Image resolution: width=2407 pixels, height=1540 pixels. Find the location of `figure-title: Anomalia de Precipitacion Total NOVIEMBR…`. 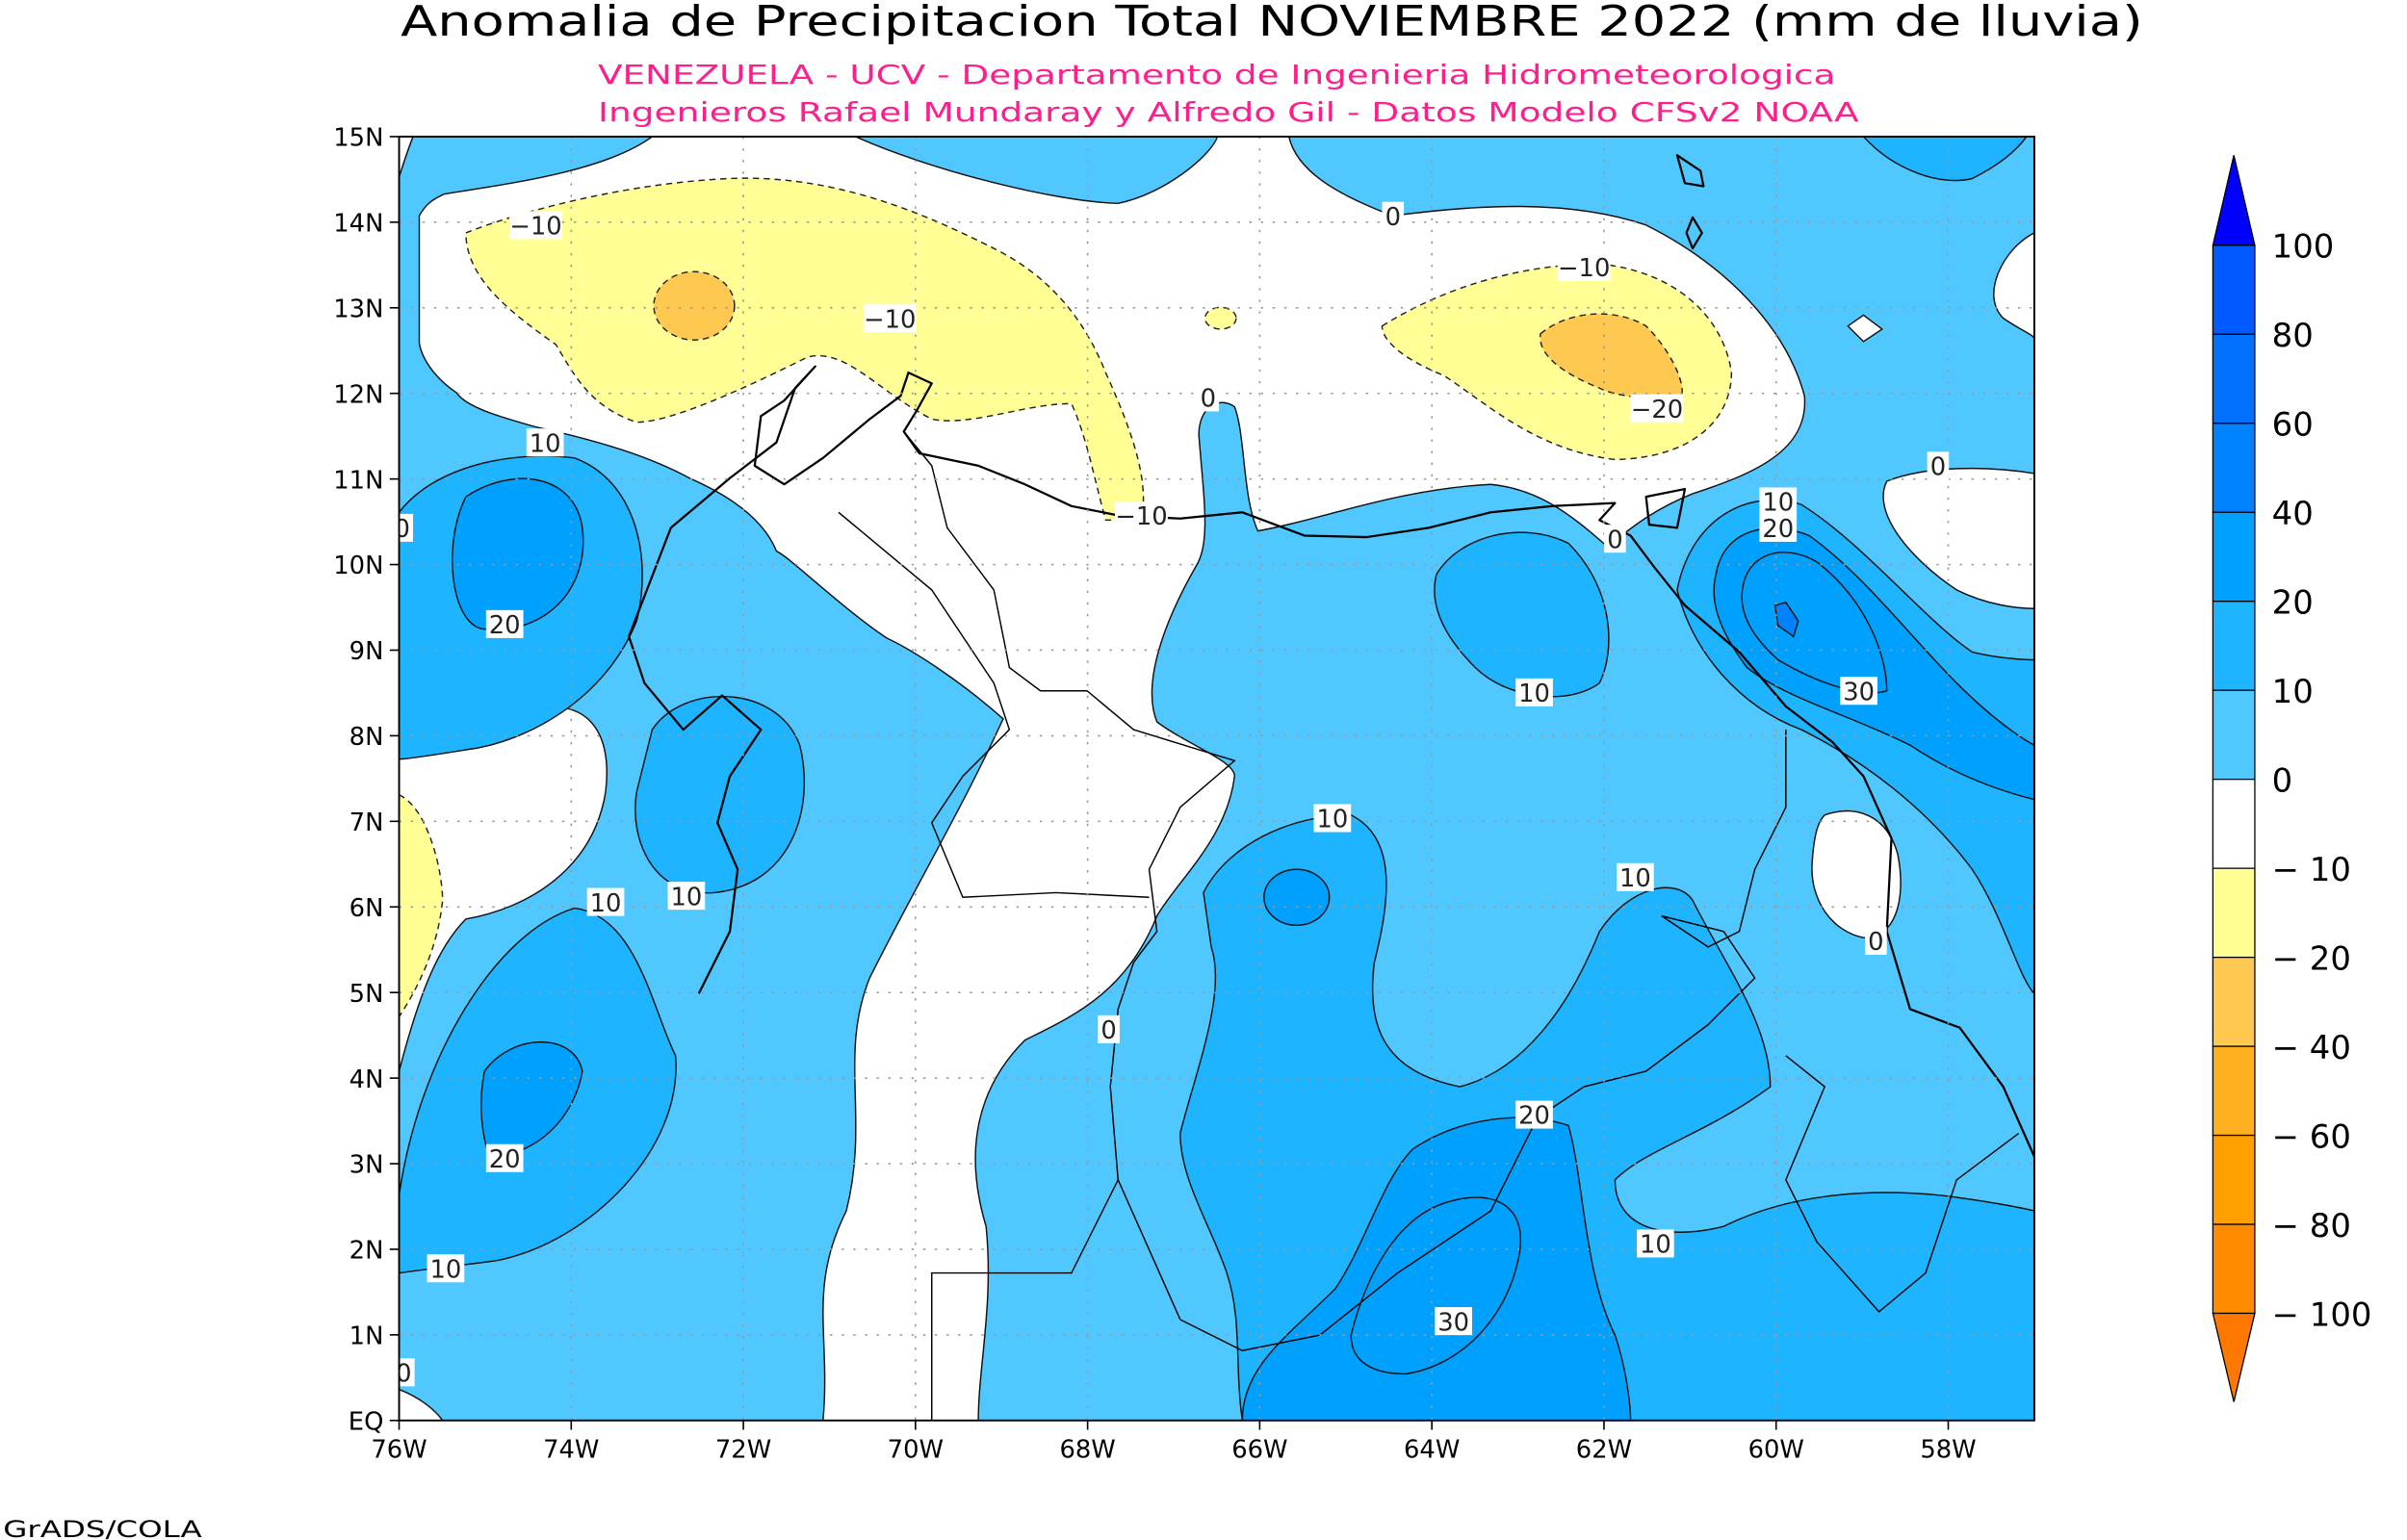

figure-title: Anomalia de Precipitacion Total NOVIEMBR… is located at coordinates (1272, 23).